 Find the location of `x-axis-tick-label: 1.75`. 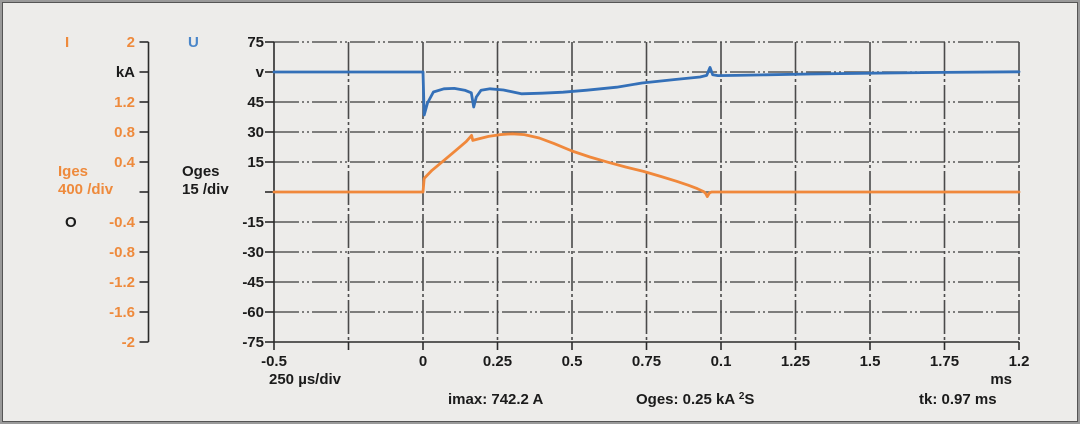

x-axis-tick-label: 1.75 is located at coordinates (944, 361).